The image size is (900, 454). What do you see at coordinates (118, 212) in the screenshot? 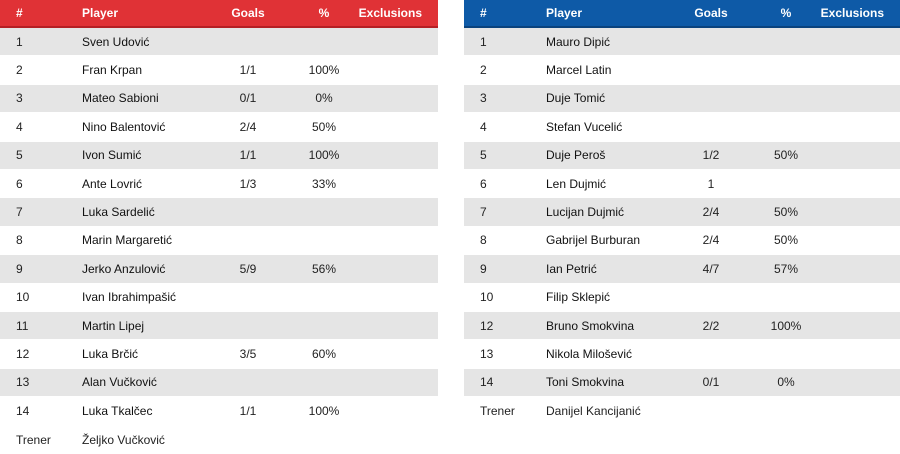
I see `player-name: Luka Sardelić` at bounding box center [118, 212].